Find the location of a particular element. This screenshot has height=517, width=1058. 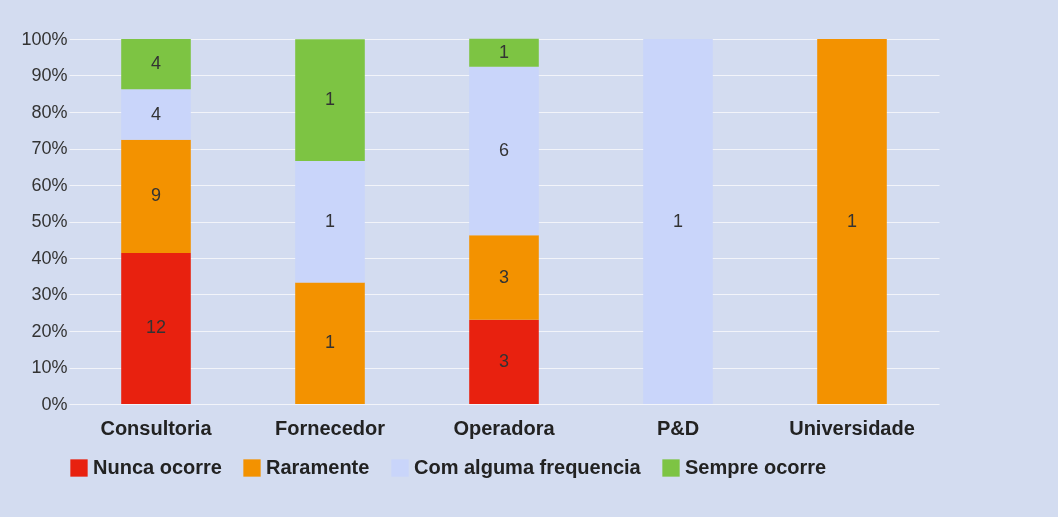

annotation: 6 is located at coordinates (504, 150).